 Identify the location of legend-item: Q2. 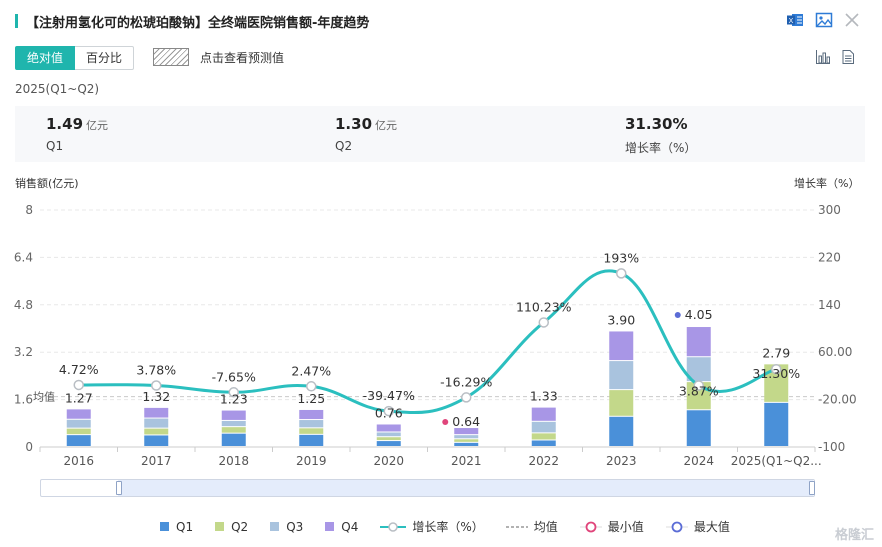
(231, 526).